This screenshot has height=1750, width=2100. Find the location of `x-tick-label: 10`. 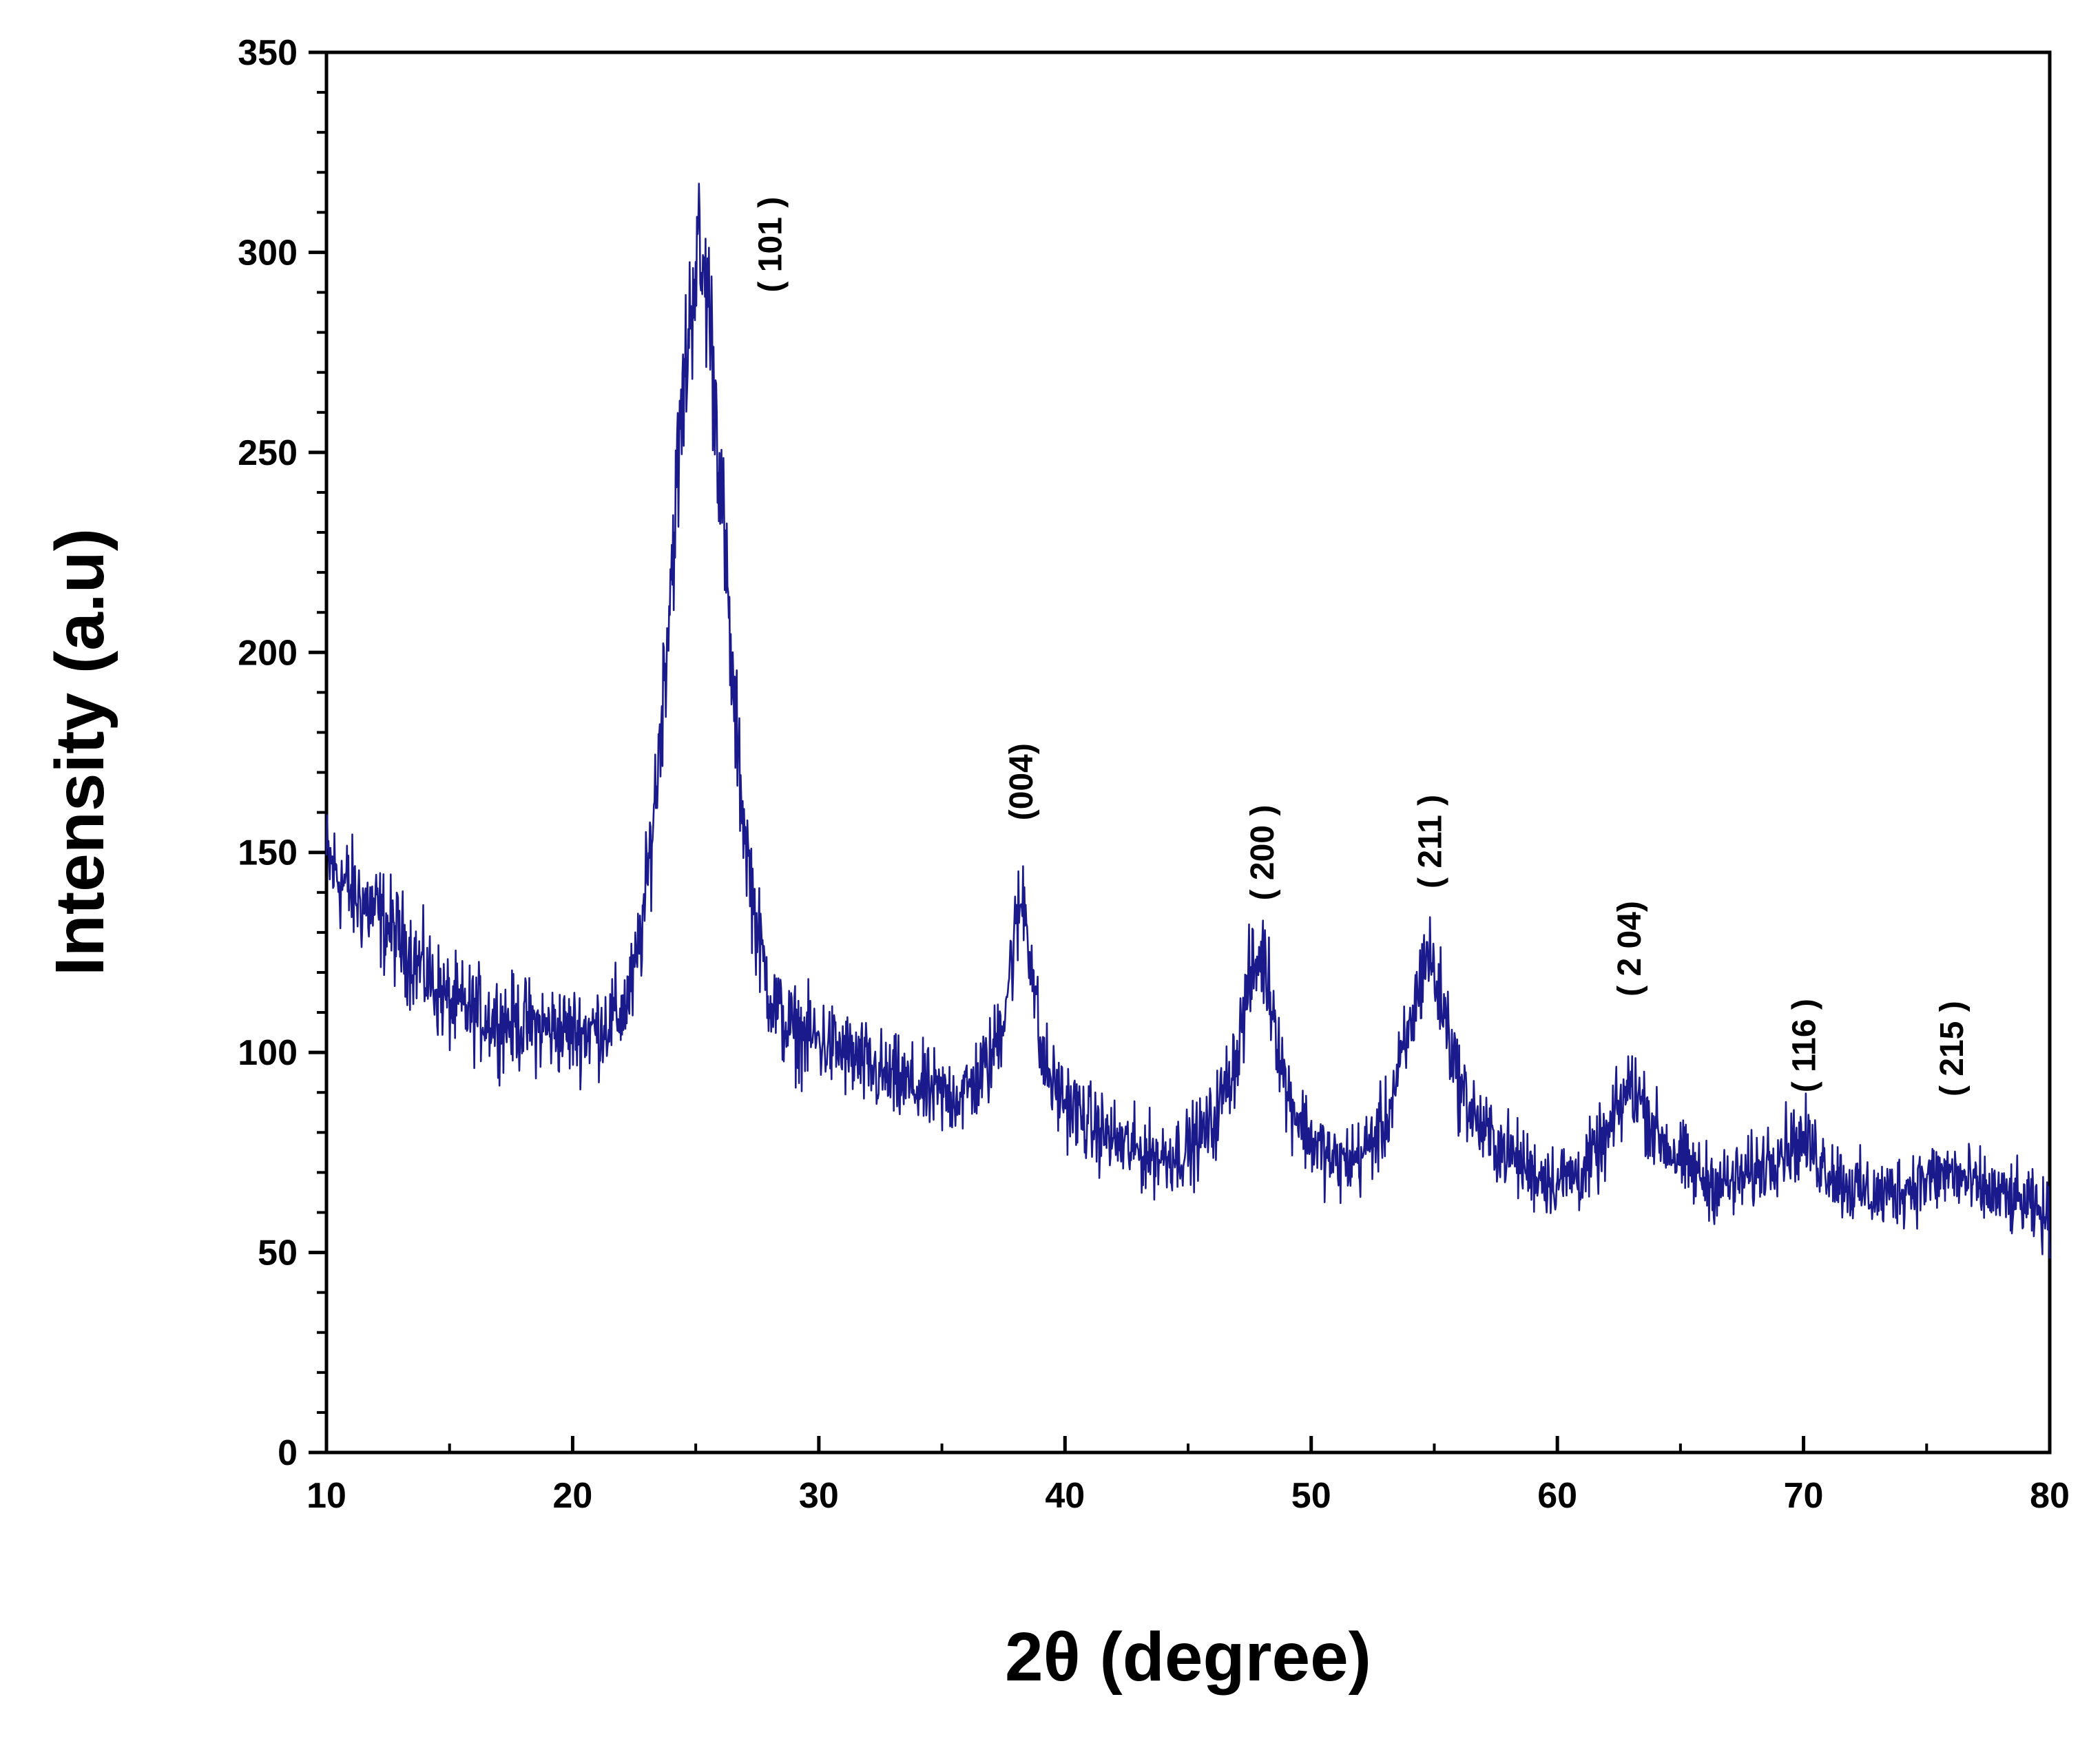

x-tick-label: 10 is located at coordinates (326, 1496).